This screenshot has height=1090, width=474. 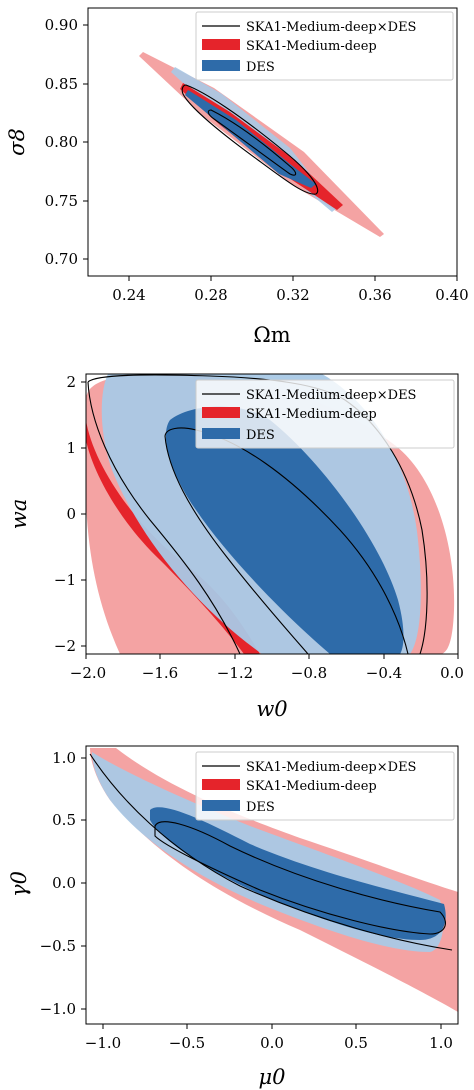 What do you see at coordinates (441, 1043) in the screenshot?
I see `x-tick-label: 1.0` at bounding box center [441, 1043].